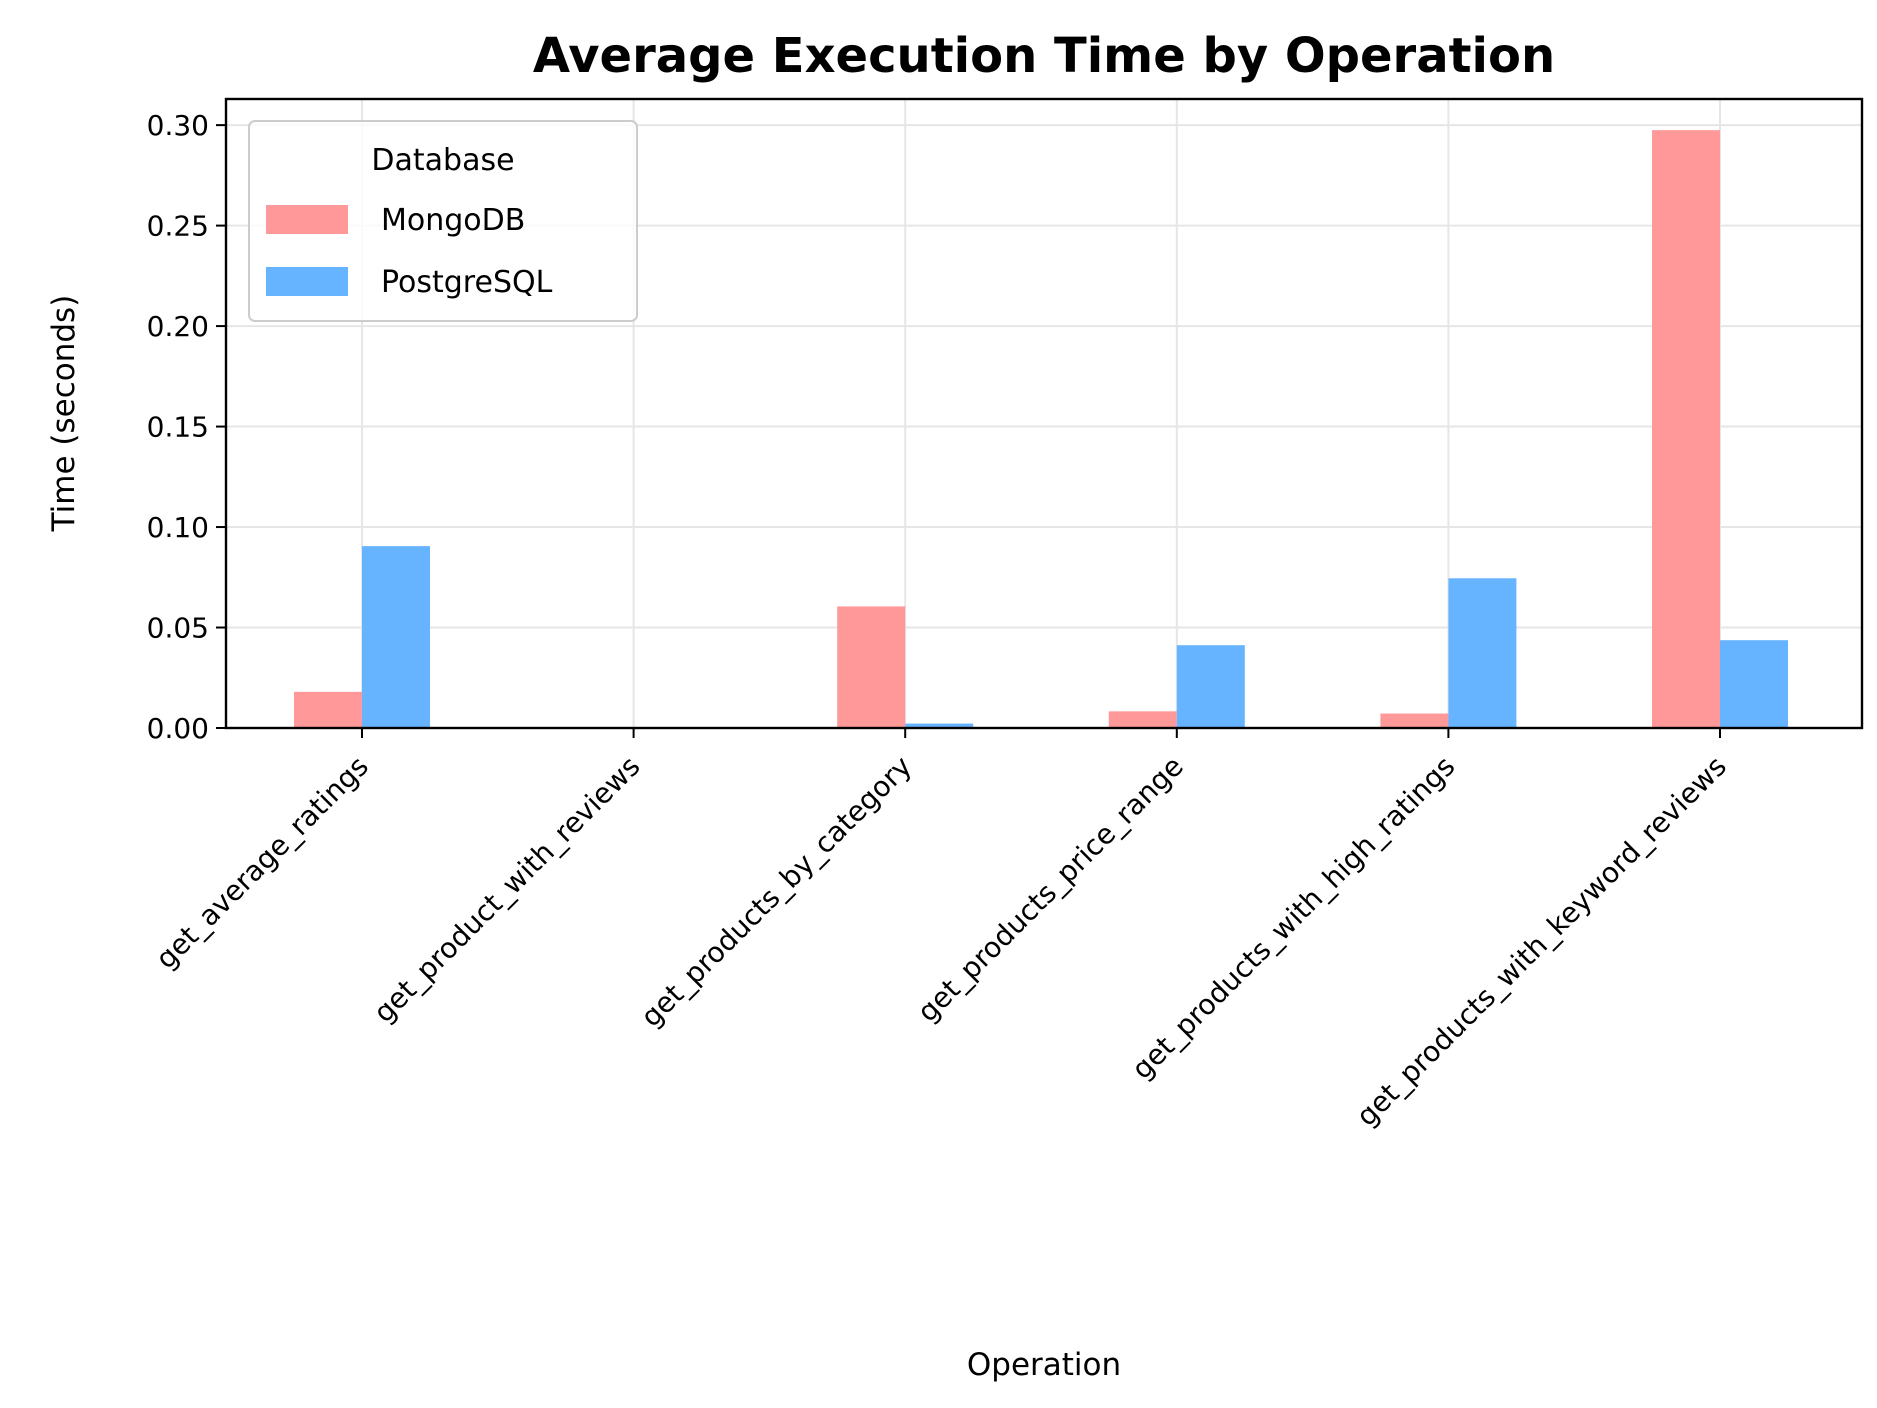  Describe the element at coordinates (178, 226) in the screenshot. I see `y-tick-label: 0.25` at that location.